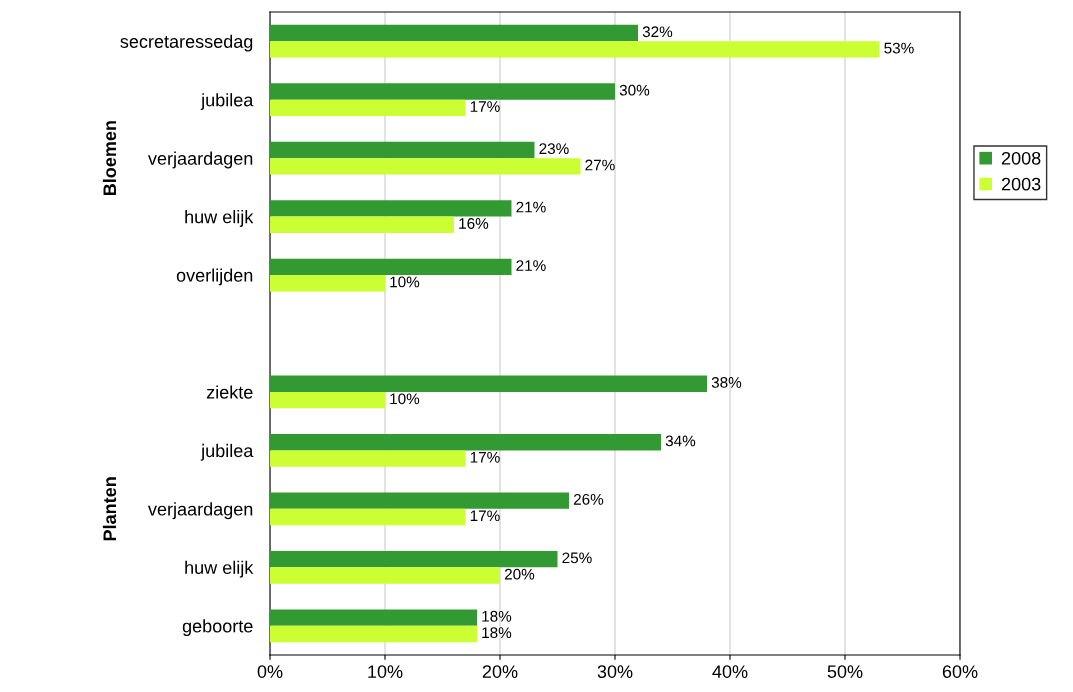 Image resolution: width=1073 pixels, height=692 pixels. What do you see at coordinates (615, 671) in the screenshot?
I see `x-tick-label: 30%` at bounding box center [615, 671].